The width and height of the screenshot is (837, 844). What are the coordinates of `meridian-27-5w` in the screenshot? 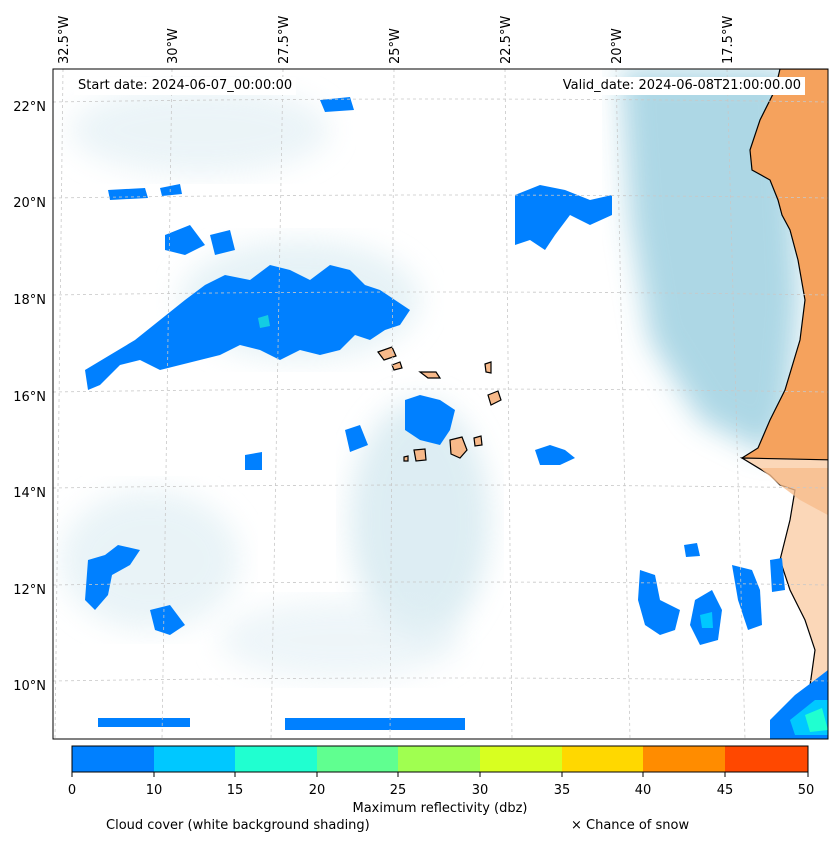 It's located at (277, 404).